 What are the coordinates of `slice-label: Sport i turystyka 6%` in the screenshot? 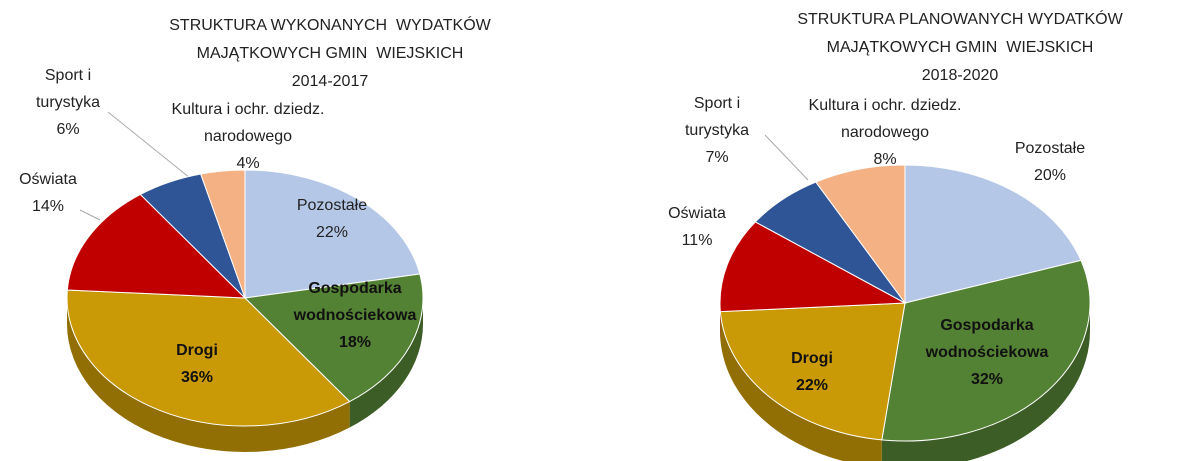 It's located at (68, 102).